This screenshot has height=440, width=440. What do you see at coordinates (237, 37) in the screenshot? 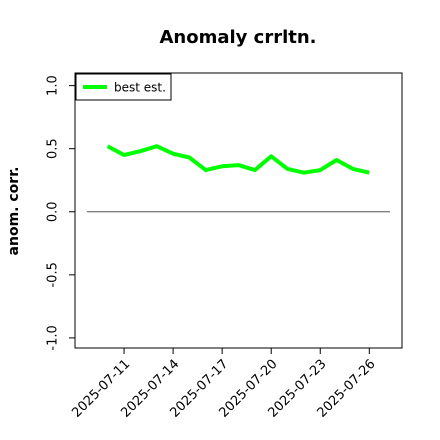
I see `chart-title: Anomaly crrltn.` at bounding box center [237, 37].